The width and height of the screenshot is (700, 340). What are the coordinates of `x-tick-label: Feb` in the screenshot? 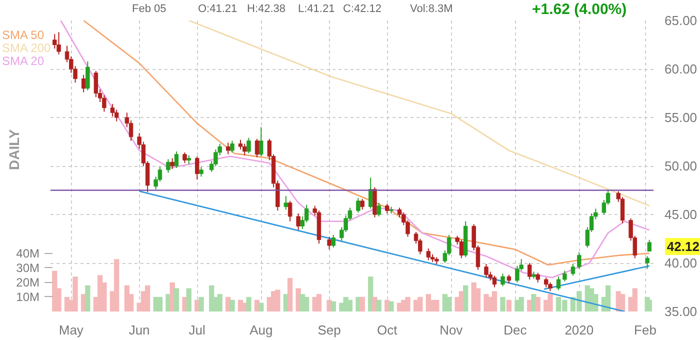 It's located at (645, 330).